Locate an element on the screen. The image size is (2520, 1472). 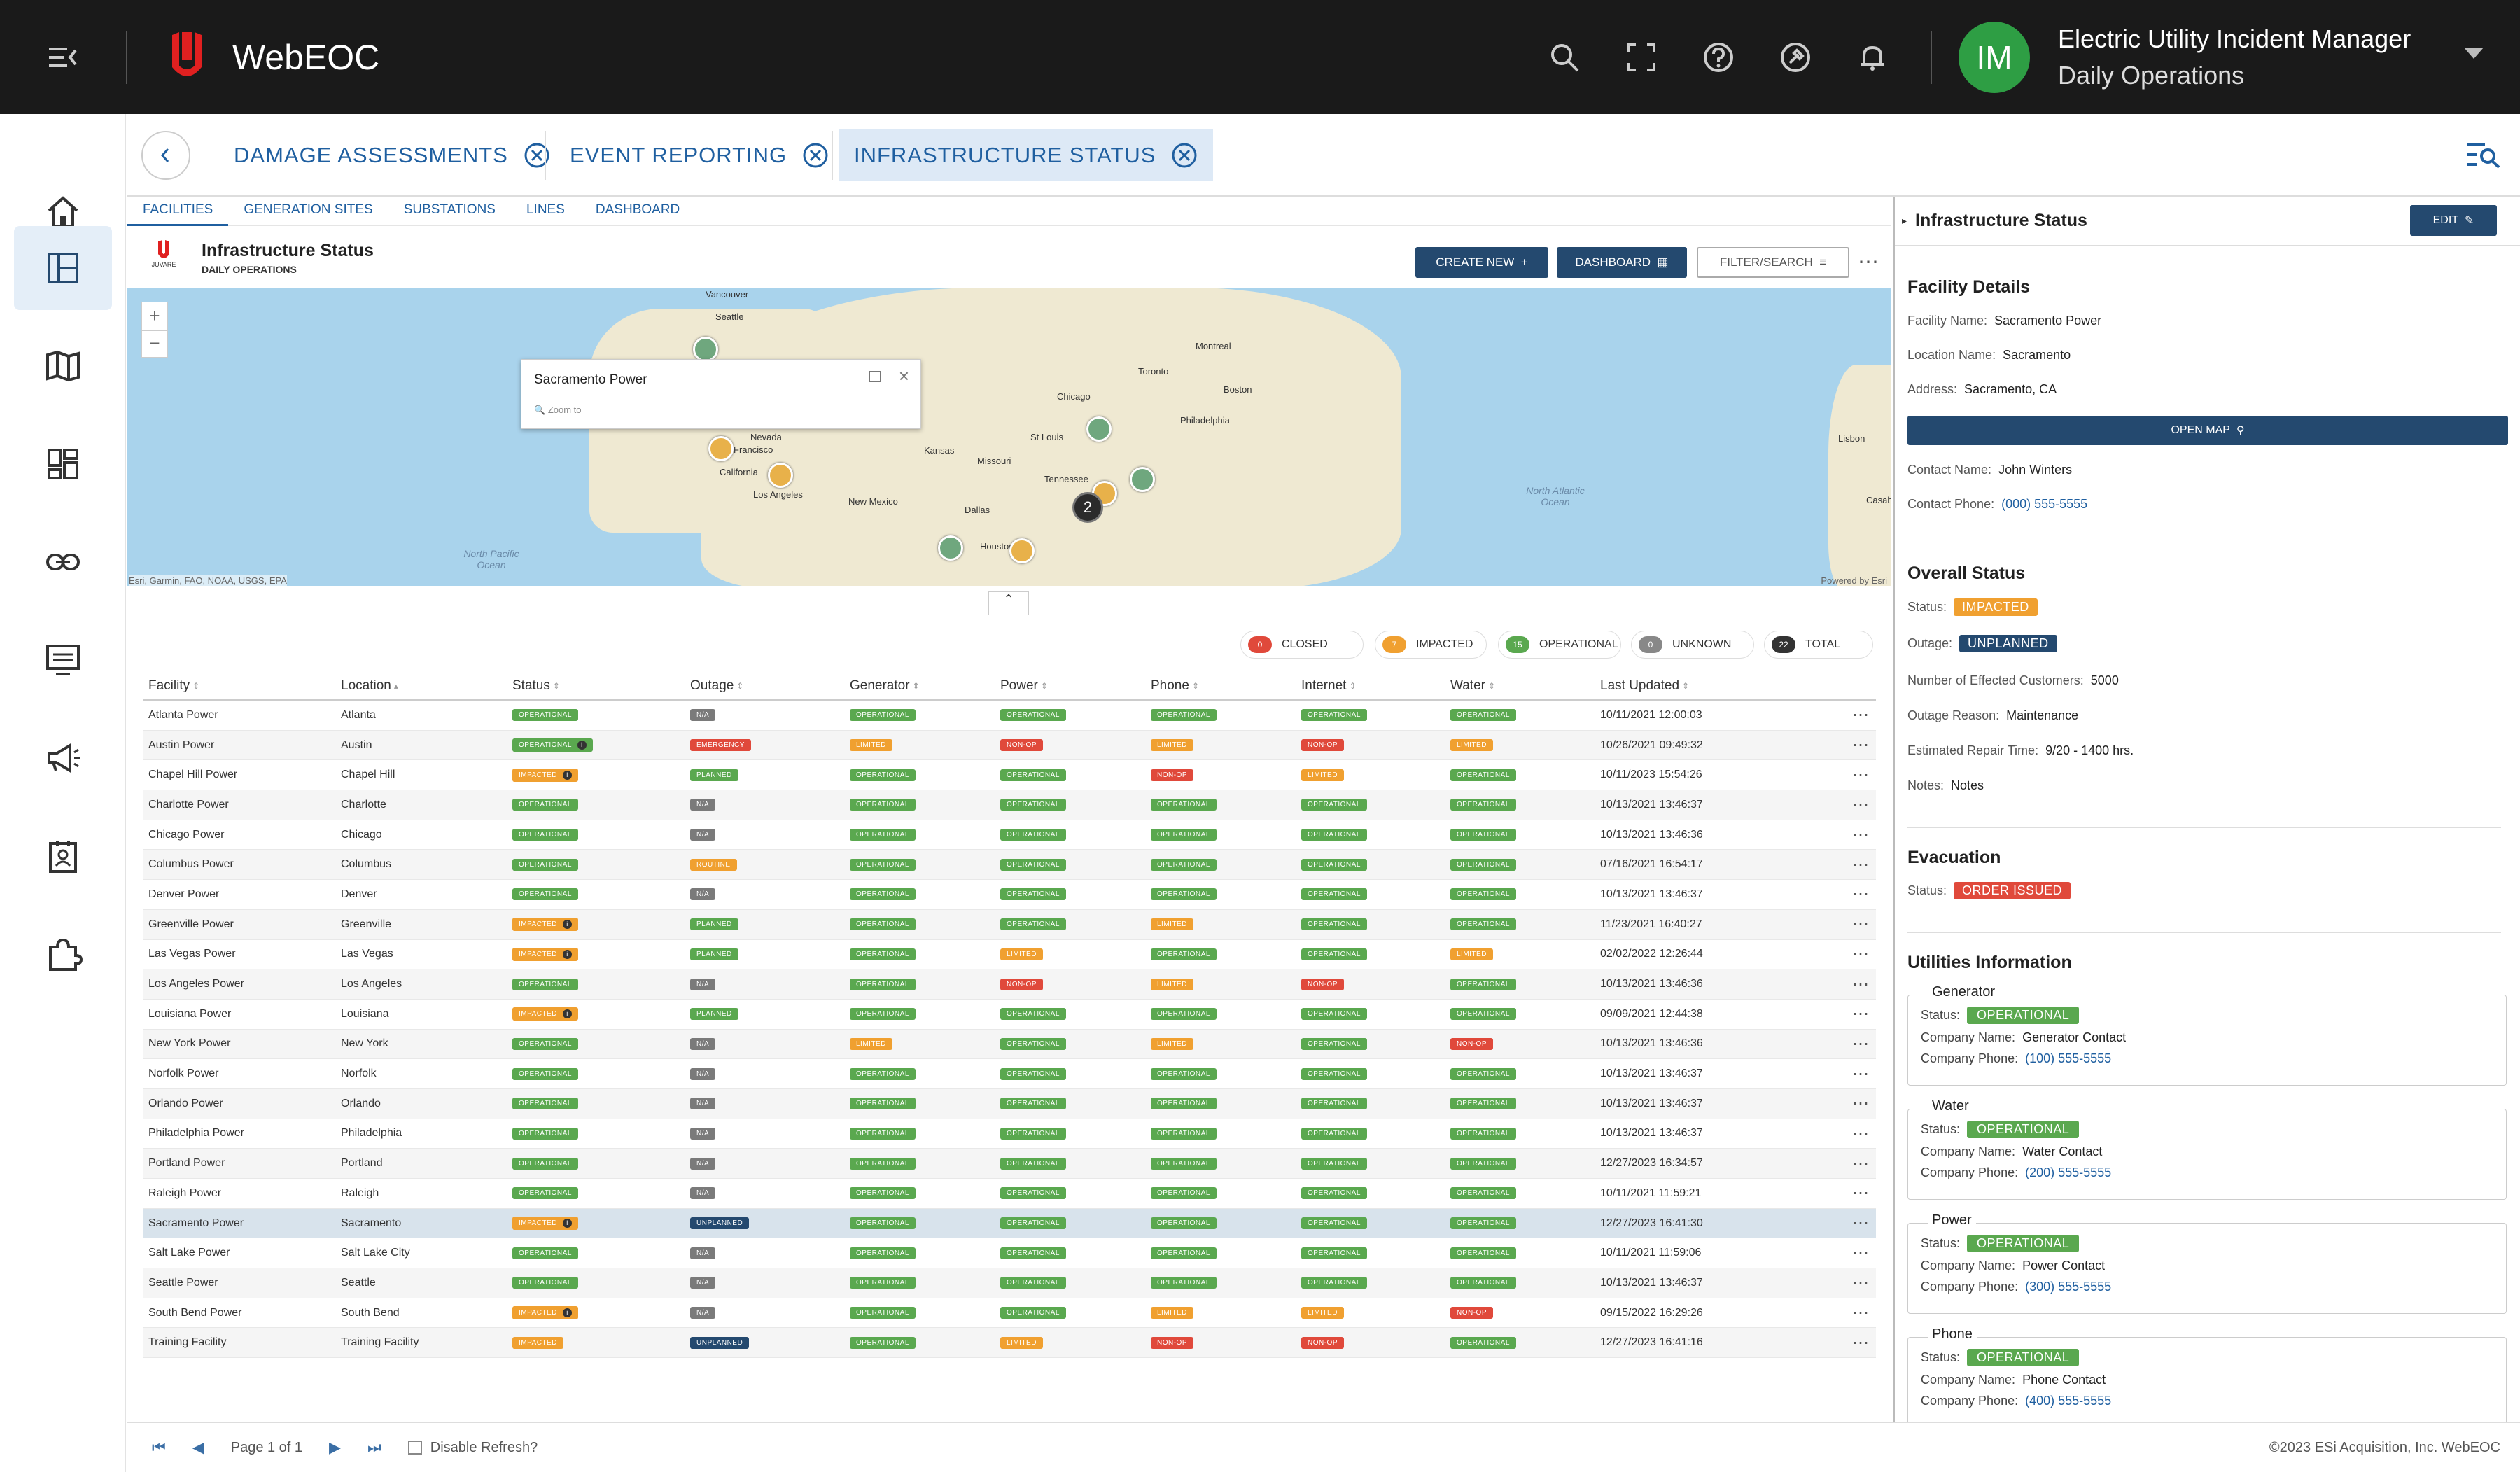
tab-damage-assessments: DAMAGE ASSESSMENTS is located at coordinates (392, 155).